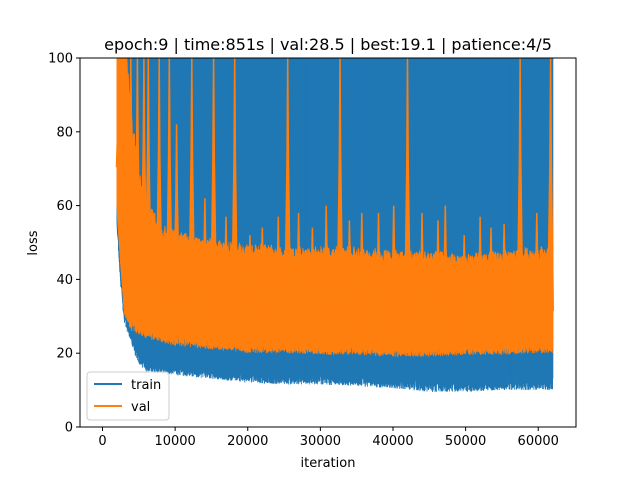  Describe the element at coordinates (146, 385) in the screenshot. I see `legend-train-label: train` at that location.